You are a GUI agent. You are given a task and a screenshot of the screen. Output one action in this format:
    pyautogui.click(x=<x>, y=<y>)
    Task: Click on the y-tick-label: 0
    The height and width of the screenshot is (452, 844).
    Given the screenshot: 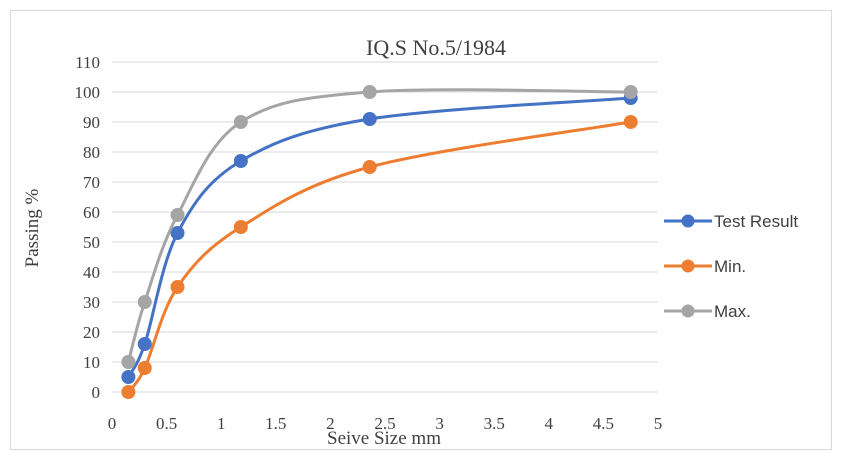 What is the action you would take?
    pyautogui.click(x=96, y=392)
    